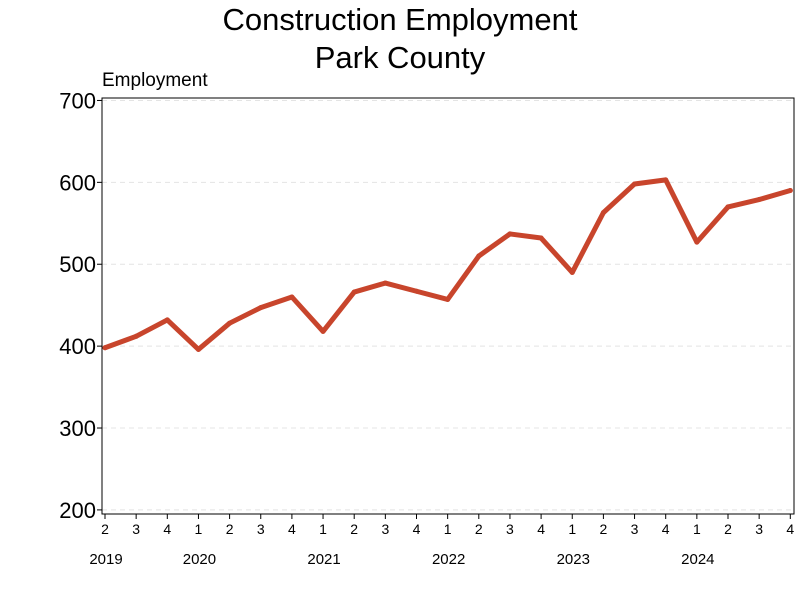  I want to click on year-label-2021: 2021, so click(323, 559).